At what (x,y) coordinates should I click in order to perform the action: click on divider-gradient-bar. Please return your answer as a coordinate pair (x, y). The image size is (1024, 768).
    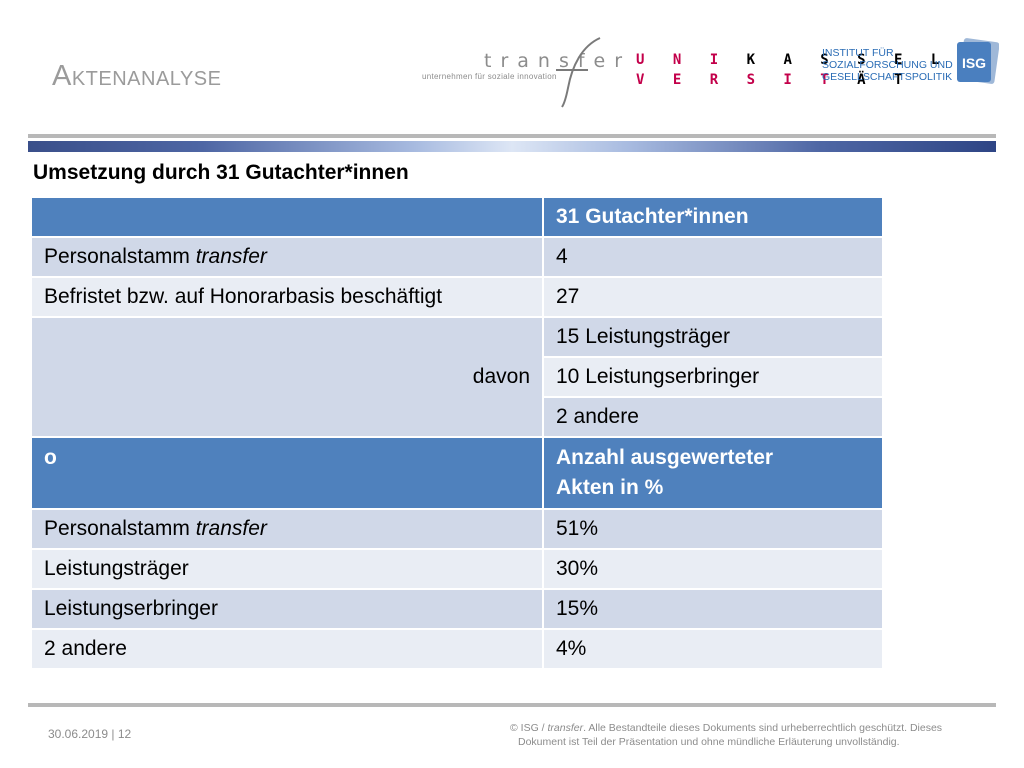
    Looking at the image, I should click on (512, 146).